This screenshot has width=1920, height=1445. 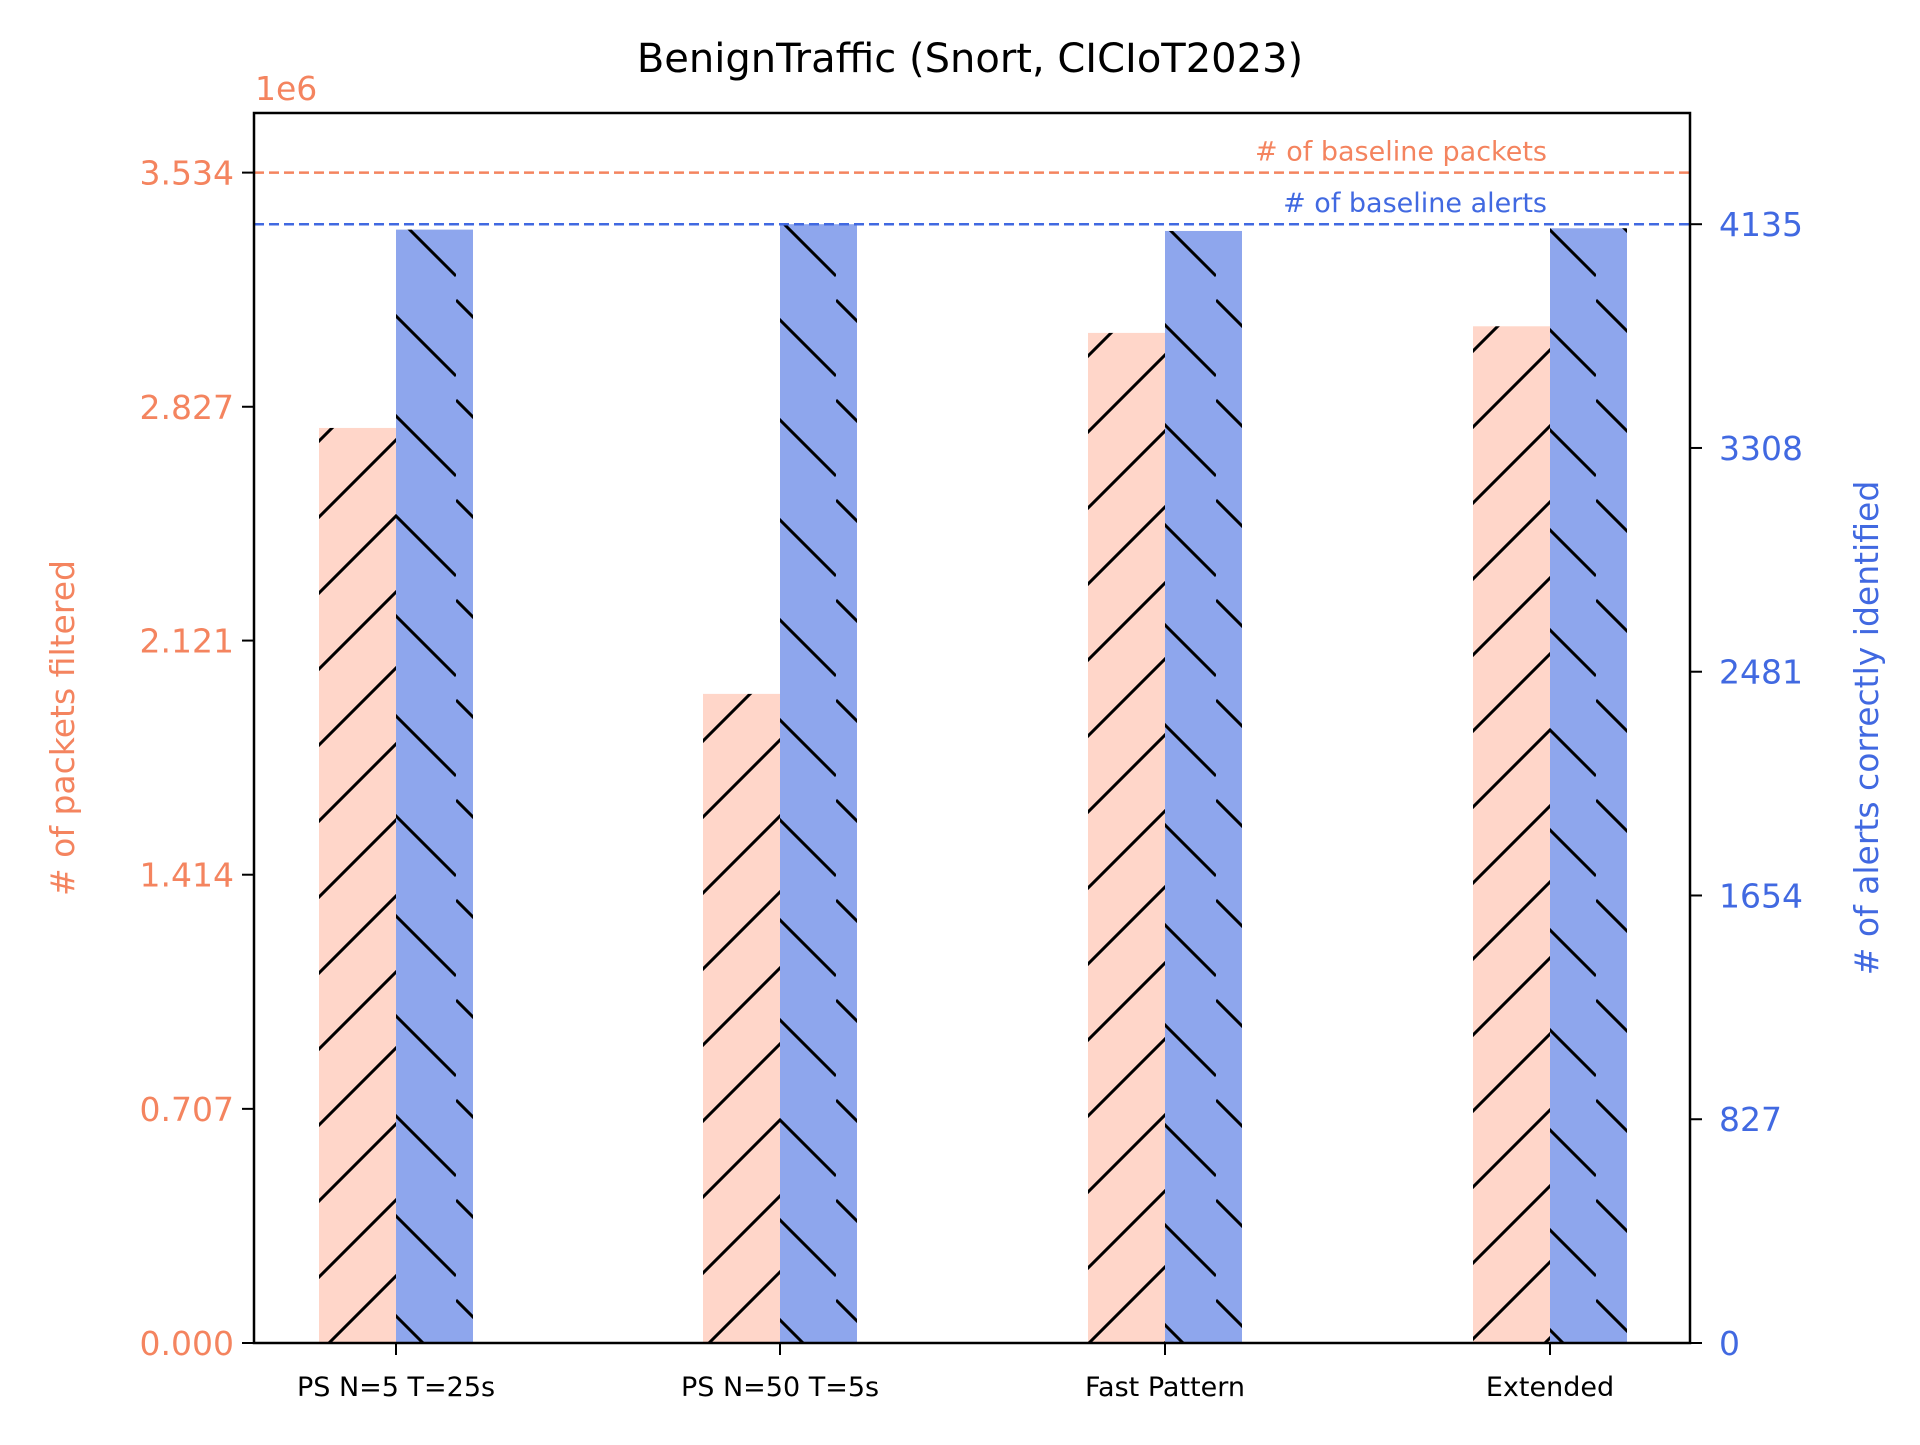 I want to click on left-tick-label: 0.000, so click(x=187, y=1343).